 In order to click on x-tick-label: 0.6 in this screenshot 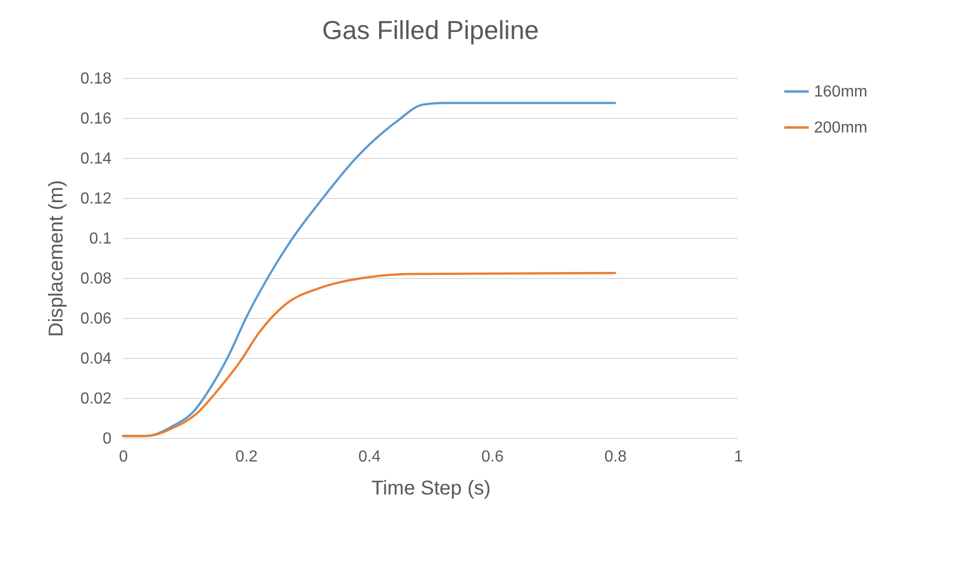, I will do `click(492, 457)`.